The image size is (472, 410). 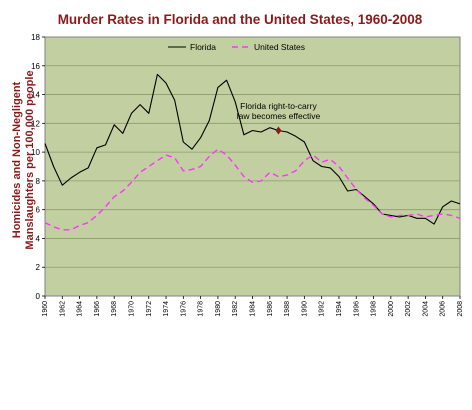 What do you see at coordinates (279, 116) in the screenshot?
I see `annotation-text-line2: law becomes effective` at bounding box center [279, 116].